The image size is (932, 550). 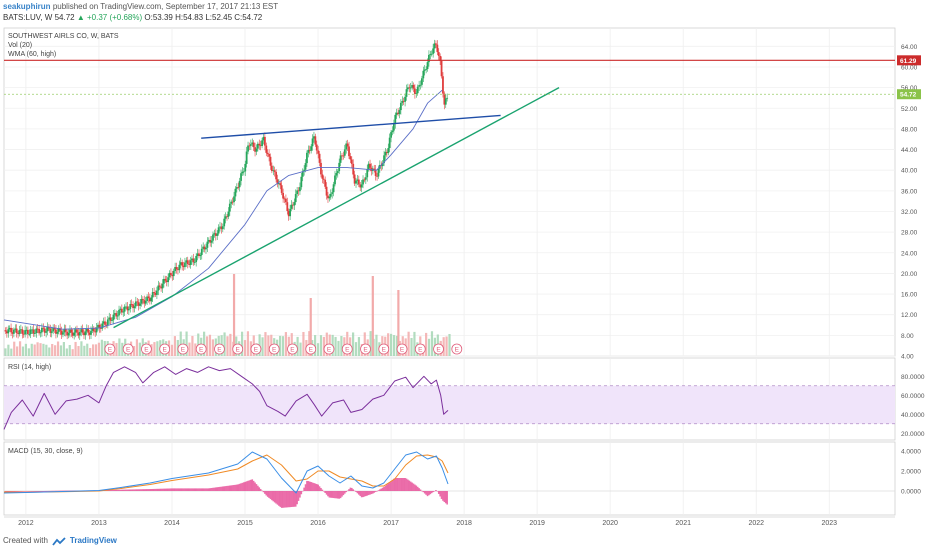 What do you see at coordinates (27, 6) in the screenshot?
I see `author-link: seakuphirun` at bounding box center [27, 6].